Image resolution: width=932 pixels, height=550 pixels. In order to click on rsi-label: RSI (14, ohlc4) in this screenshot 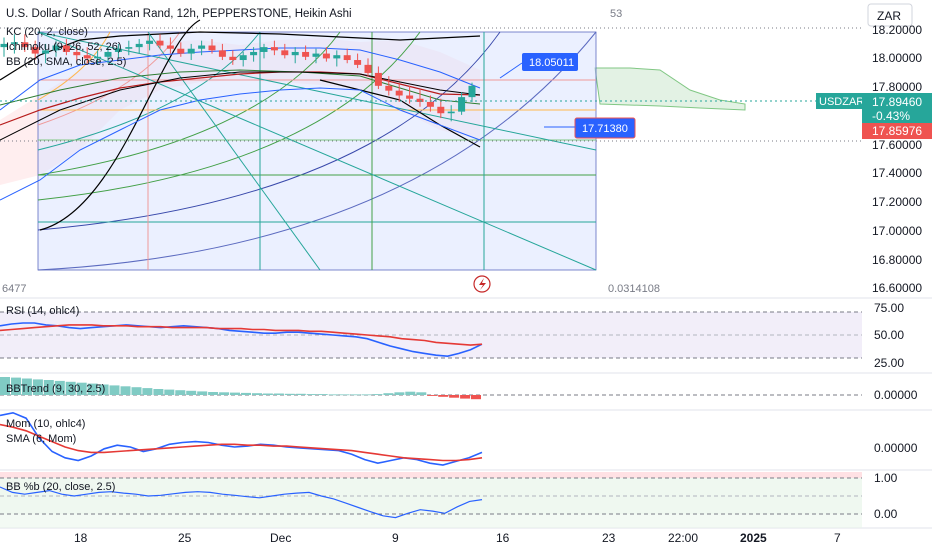, I will do `click(42, 311)`.